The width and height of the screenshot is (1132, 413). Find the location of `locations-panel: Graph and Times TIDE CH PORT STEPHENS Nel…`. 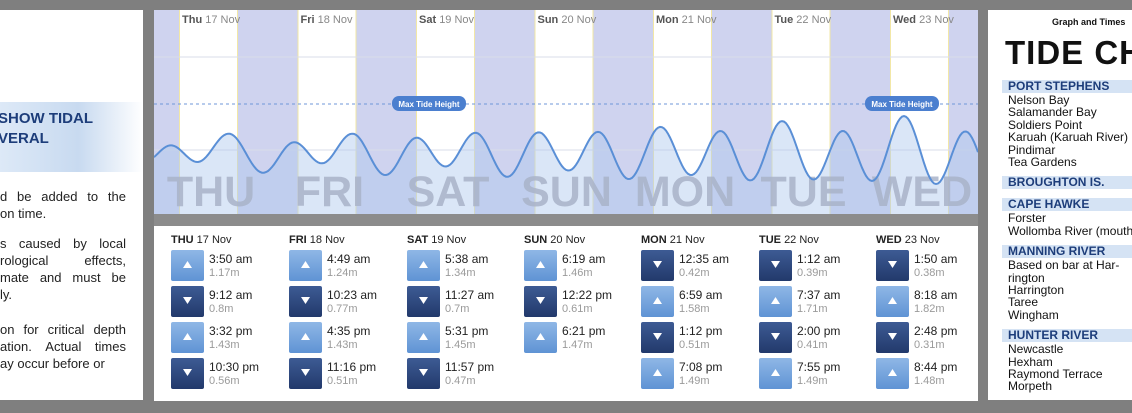

locations-panel: Graph and Times TIDE CH PORT STEPHENS Nel… is located at coordinates (1060, 205).